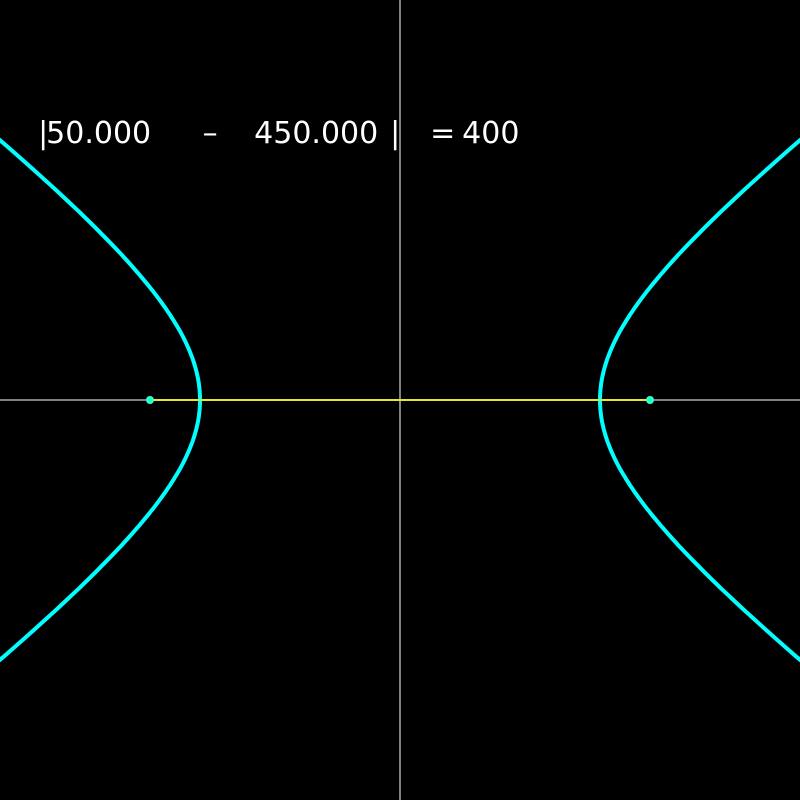 This screenshot has height=800, width=800. I want to click on left-focus-point, so click(150, 400).